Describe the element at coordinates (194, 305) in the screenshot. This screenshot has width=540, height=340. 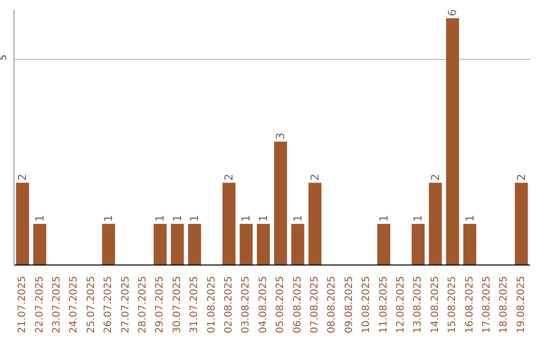
I see `x-tick-label: 31.07.2025` at that location.